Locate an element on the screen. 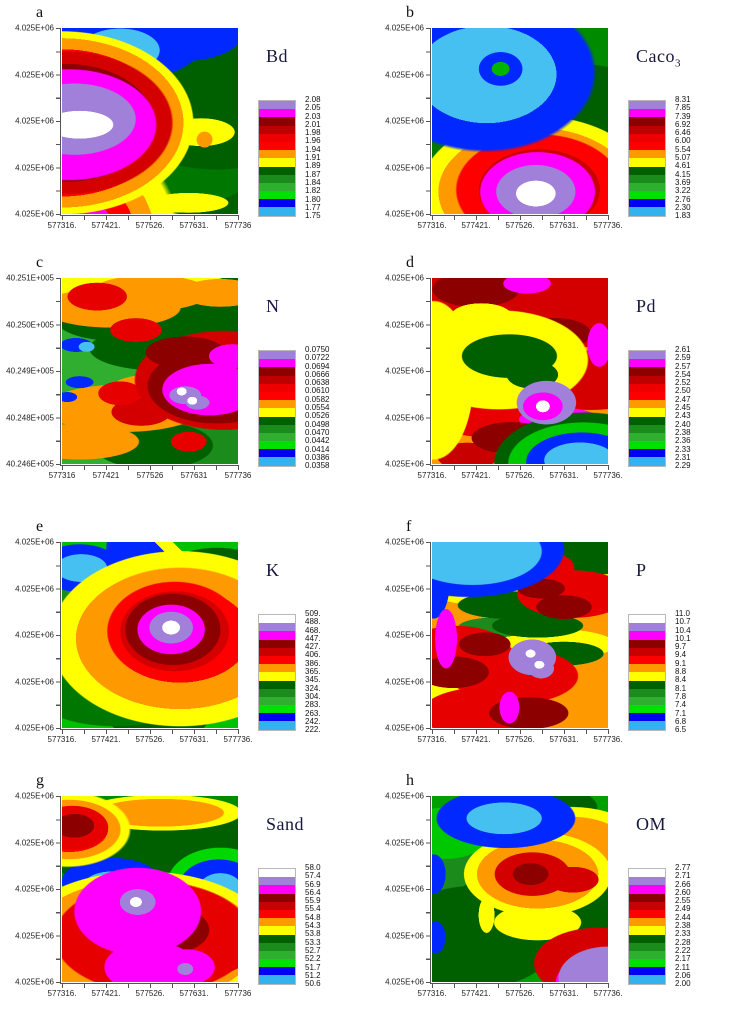 The height and width of the screenshot is (1027, 739). legend-value: 6.92 is located at coordinates (683, 124).